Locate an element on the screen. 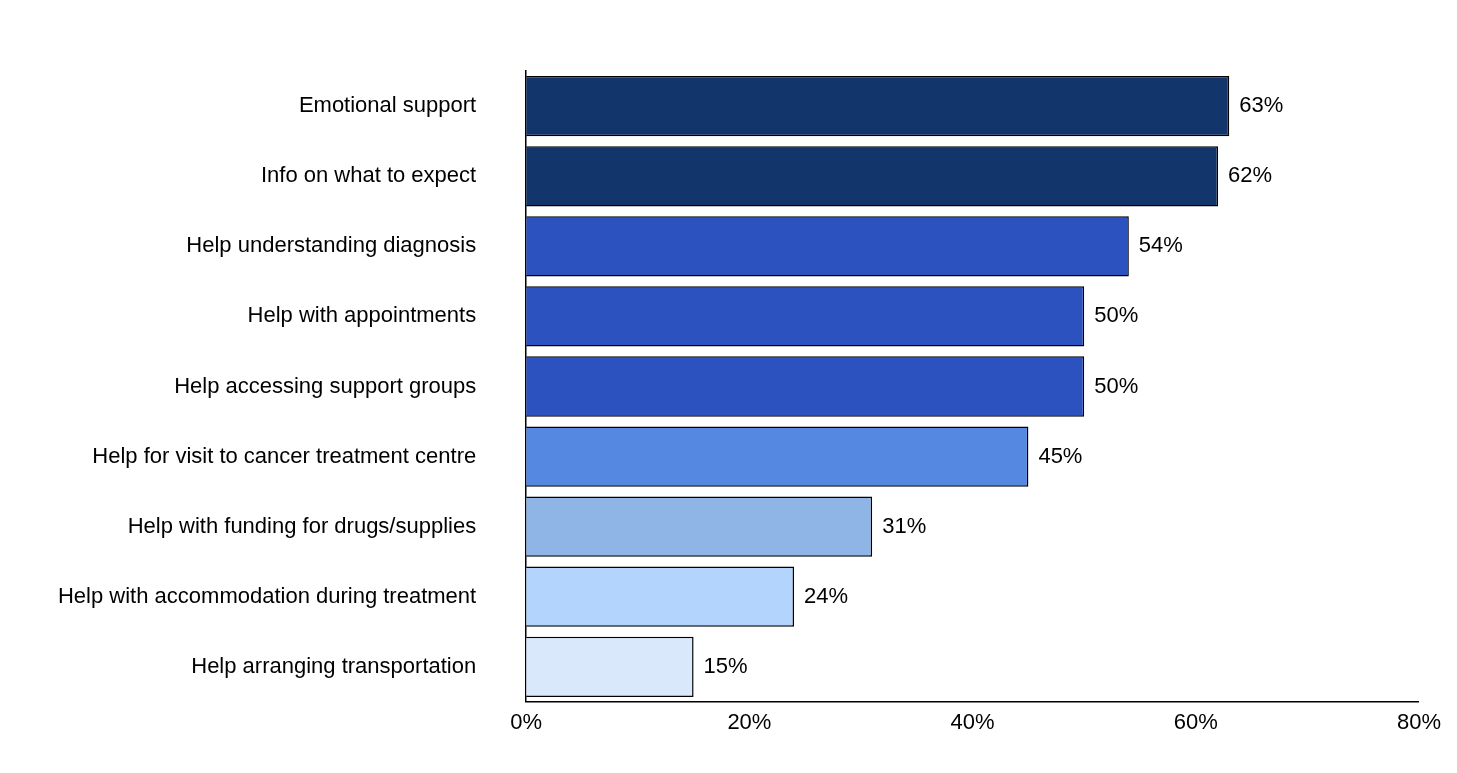  y-tick-label: Help for visit to cancer treatment centre is located at coordinates (284, 455).